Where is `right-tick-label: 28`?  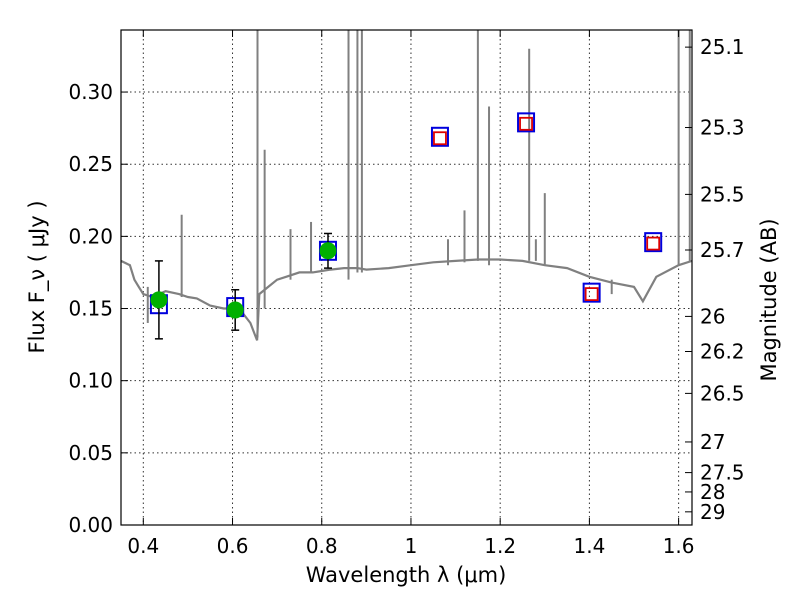
right-tick-label: 28 is located at coordinates (712, 492).